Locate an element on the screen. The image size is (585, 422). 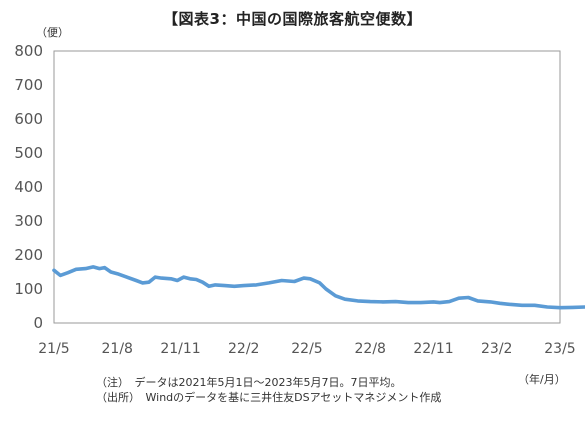
y-tick-label: 800 is located at coordinates (28, 51).